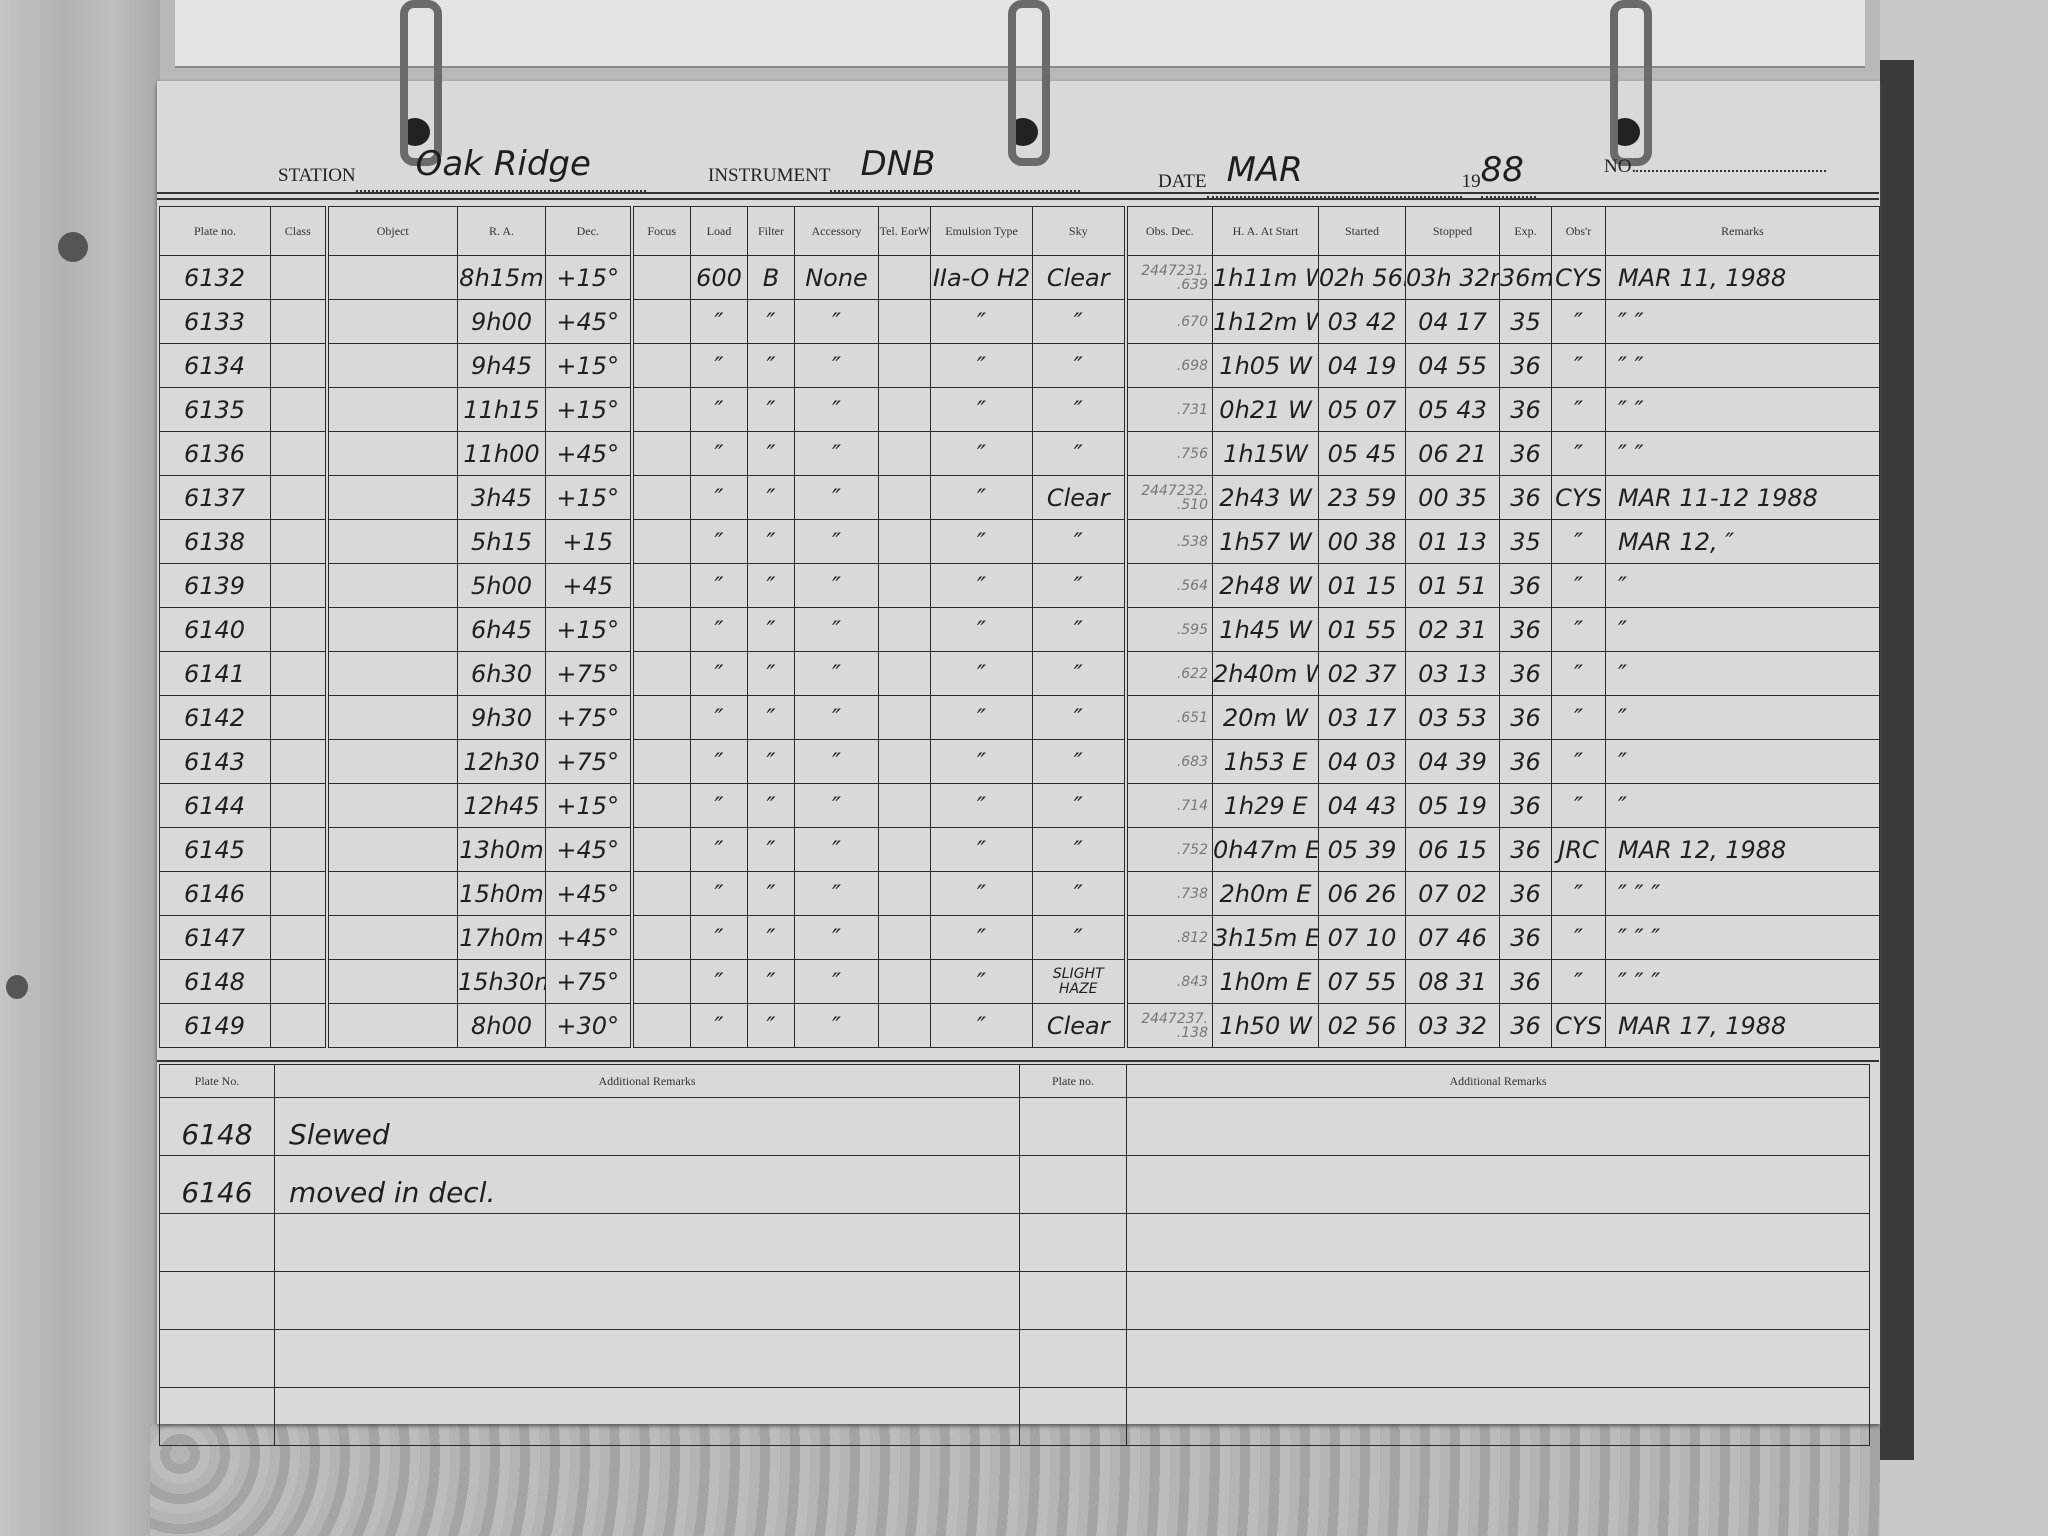  What do you see at coordinates (215, 497) in the screenshot?
I see `cell-plate: 6137` at bounding box center [215, 497].